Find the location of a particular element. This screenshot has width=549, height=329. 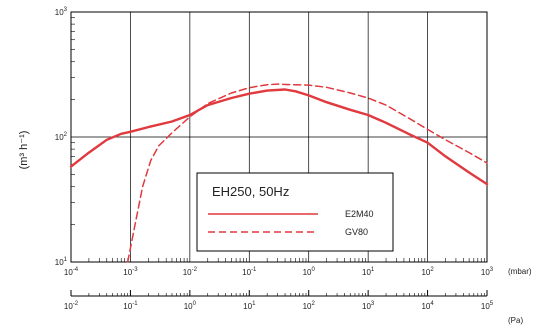

x-tick-label-pa: 10⁻¹ is located at coordinates (130, 306).